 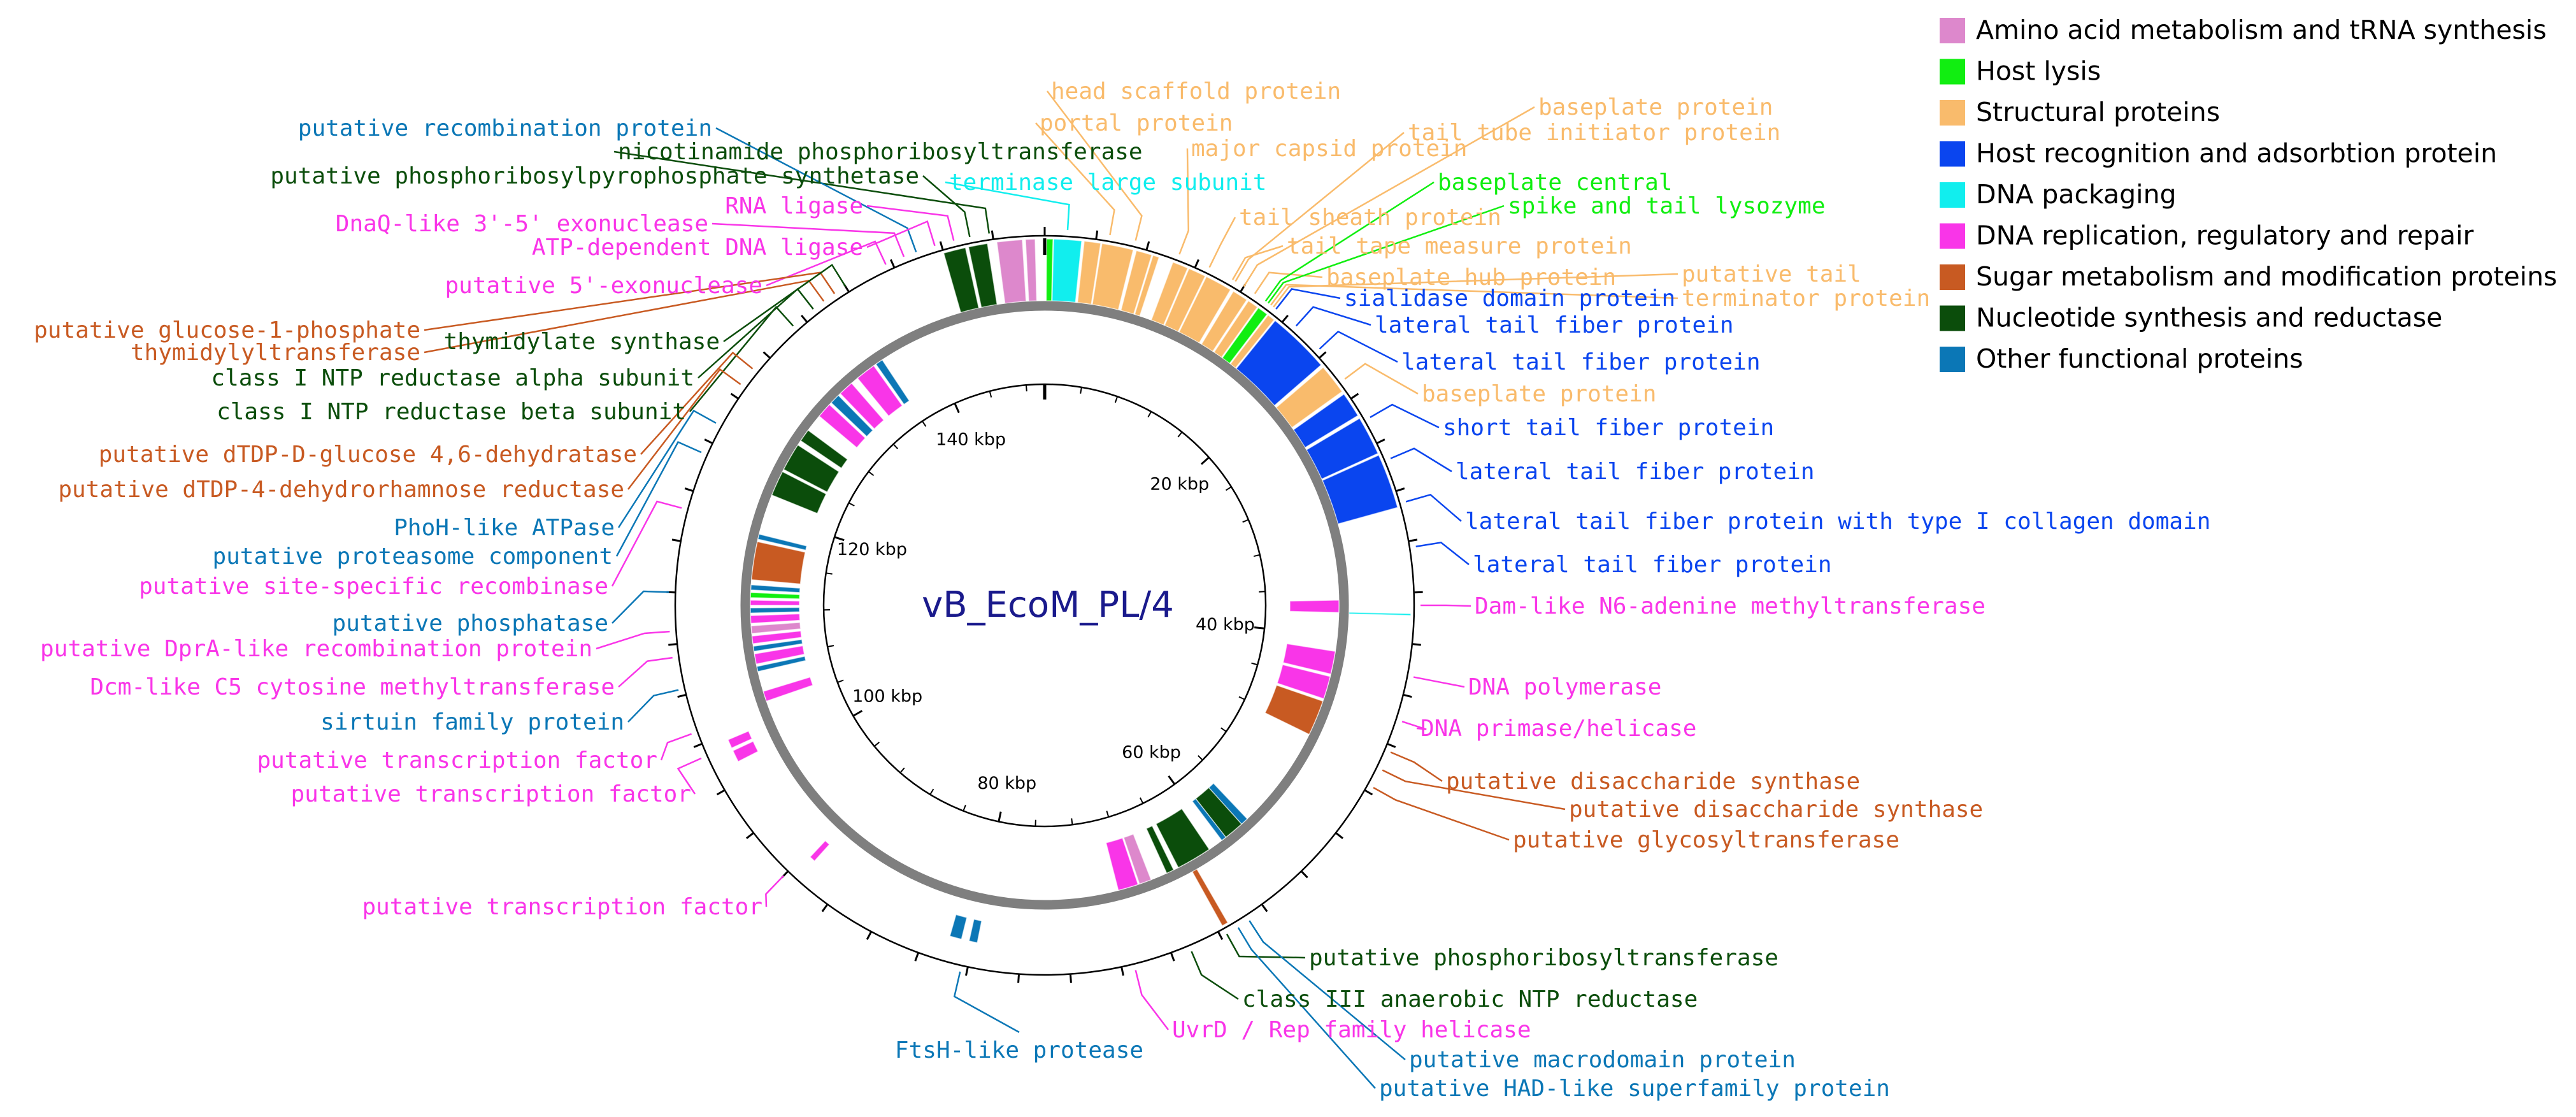 I want to click on gene-label: putative 5'-exonuclease, so click(x=604, y=286).